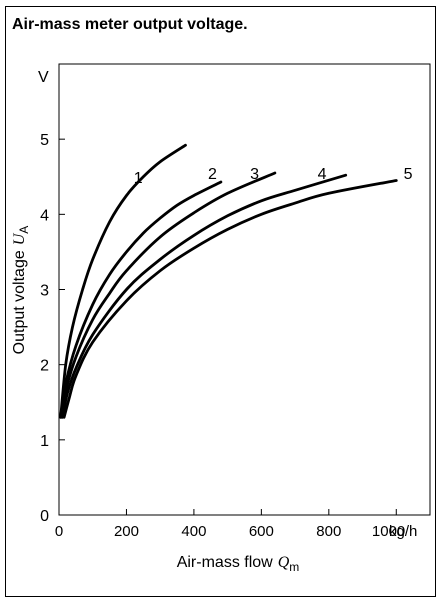 This screenshot has height=603, width=442. What do you see at coordinates (44, 366) in the screenshot?
I see `y-tick-label: 2` at bounding box center [44, 366].